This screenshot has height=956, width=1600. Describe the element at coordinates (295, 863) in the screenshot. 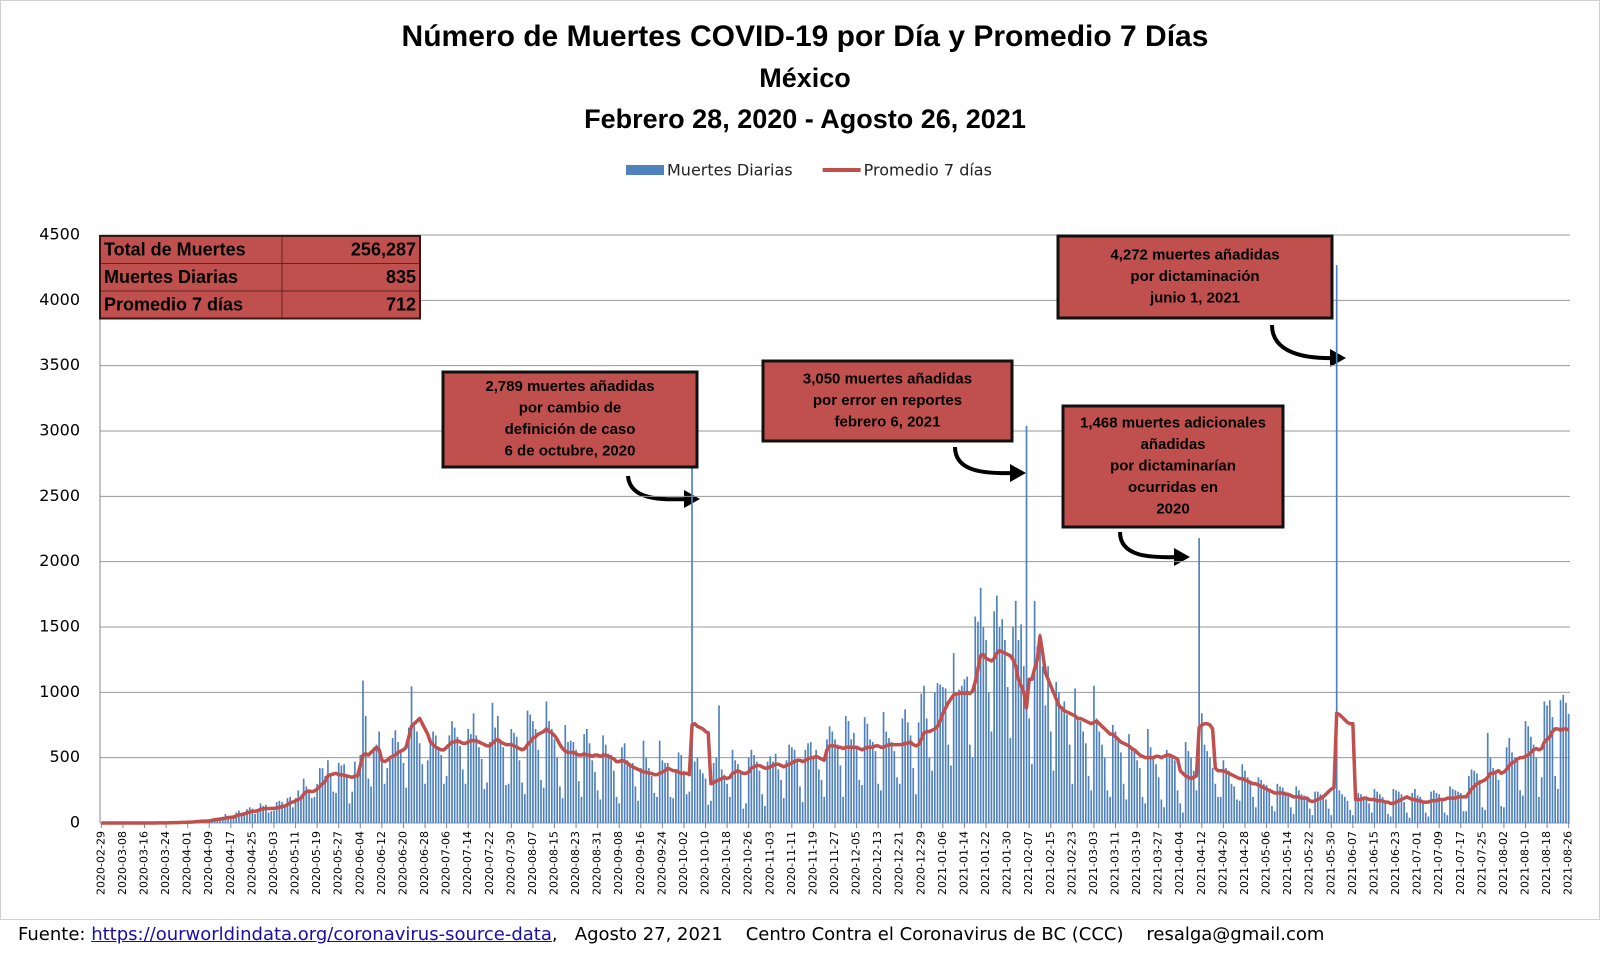

I see `x-tick-label: 2020-05-11` at that location.